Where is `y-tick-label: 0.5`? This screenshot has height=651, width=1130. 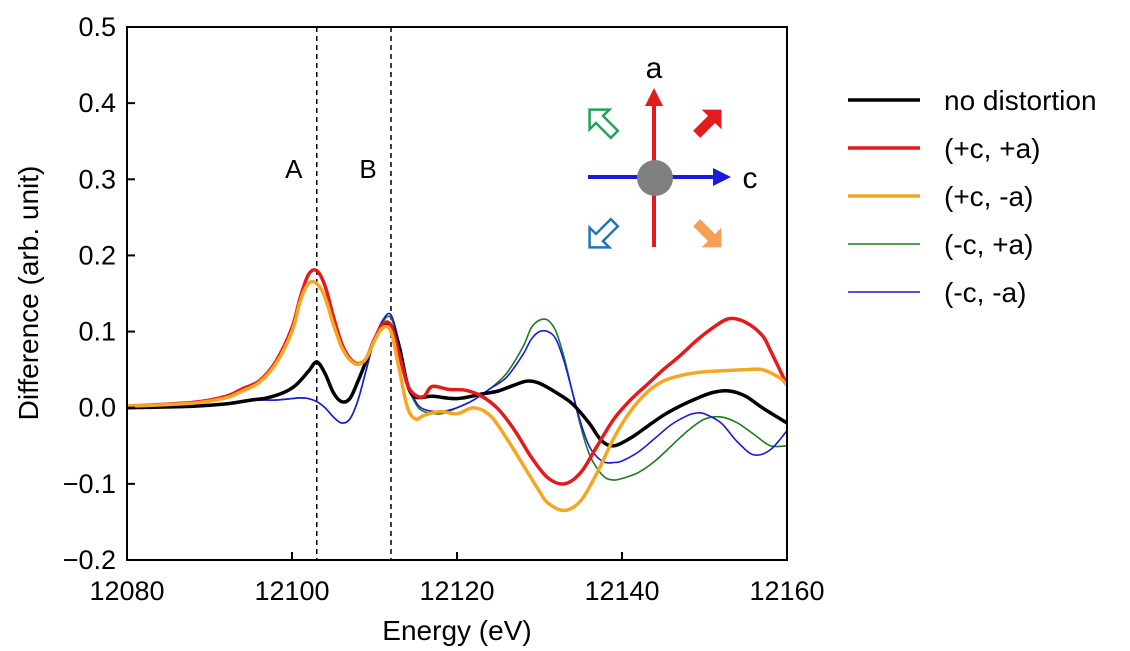
y-tick-label: 0.5 is located at coordinates (97, 27).